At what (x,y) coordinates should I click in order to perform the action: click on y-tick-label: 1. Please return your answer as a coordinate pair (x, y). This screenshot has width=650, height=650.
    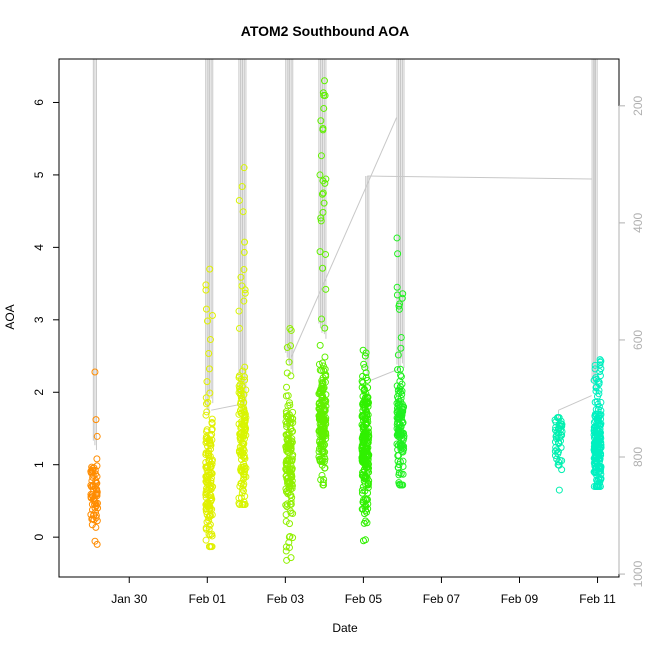
    Looking at the image, I should click on (39, 464).